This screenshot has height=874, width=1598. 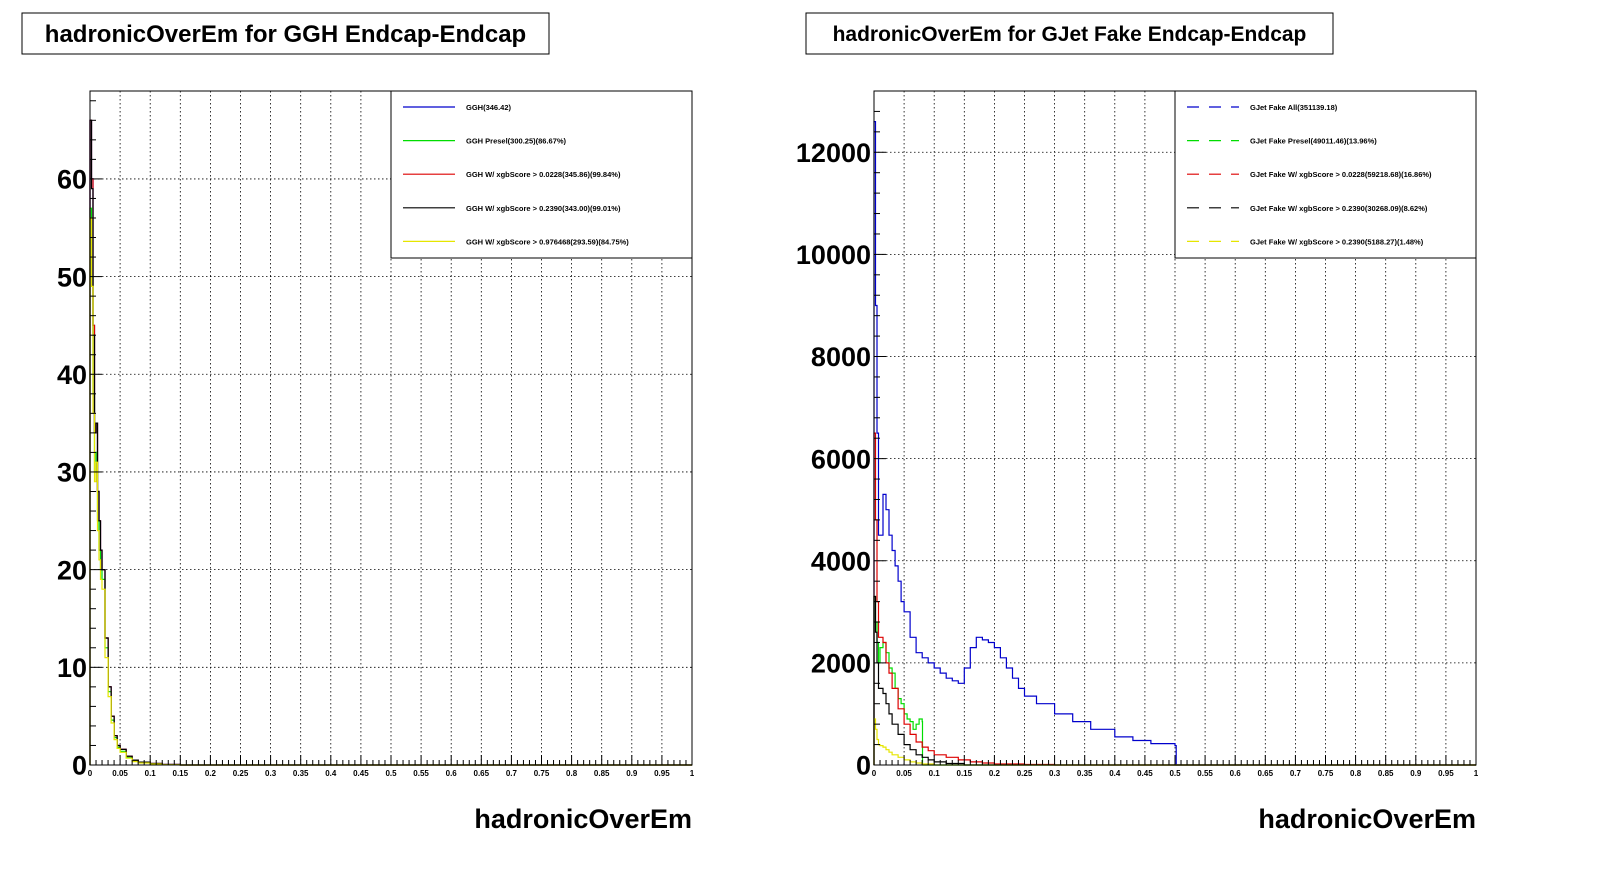 What do you see at coordinates (72, 473) in the screenshot?
I see `y-tick-label: 30` at bounding box center [72, 473].